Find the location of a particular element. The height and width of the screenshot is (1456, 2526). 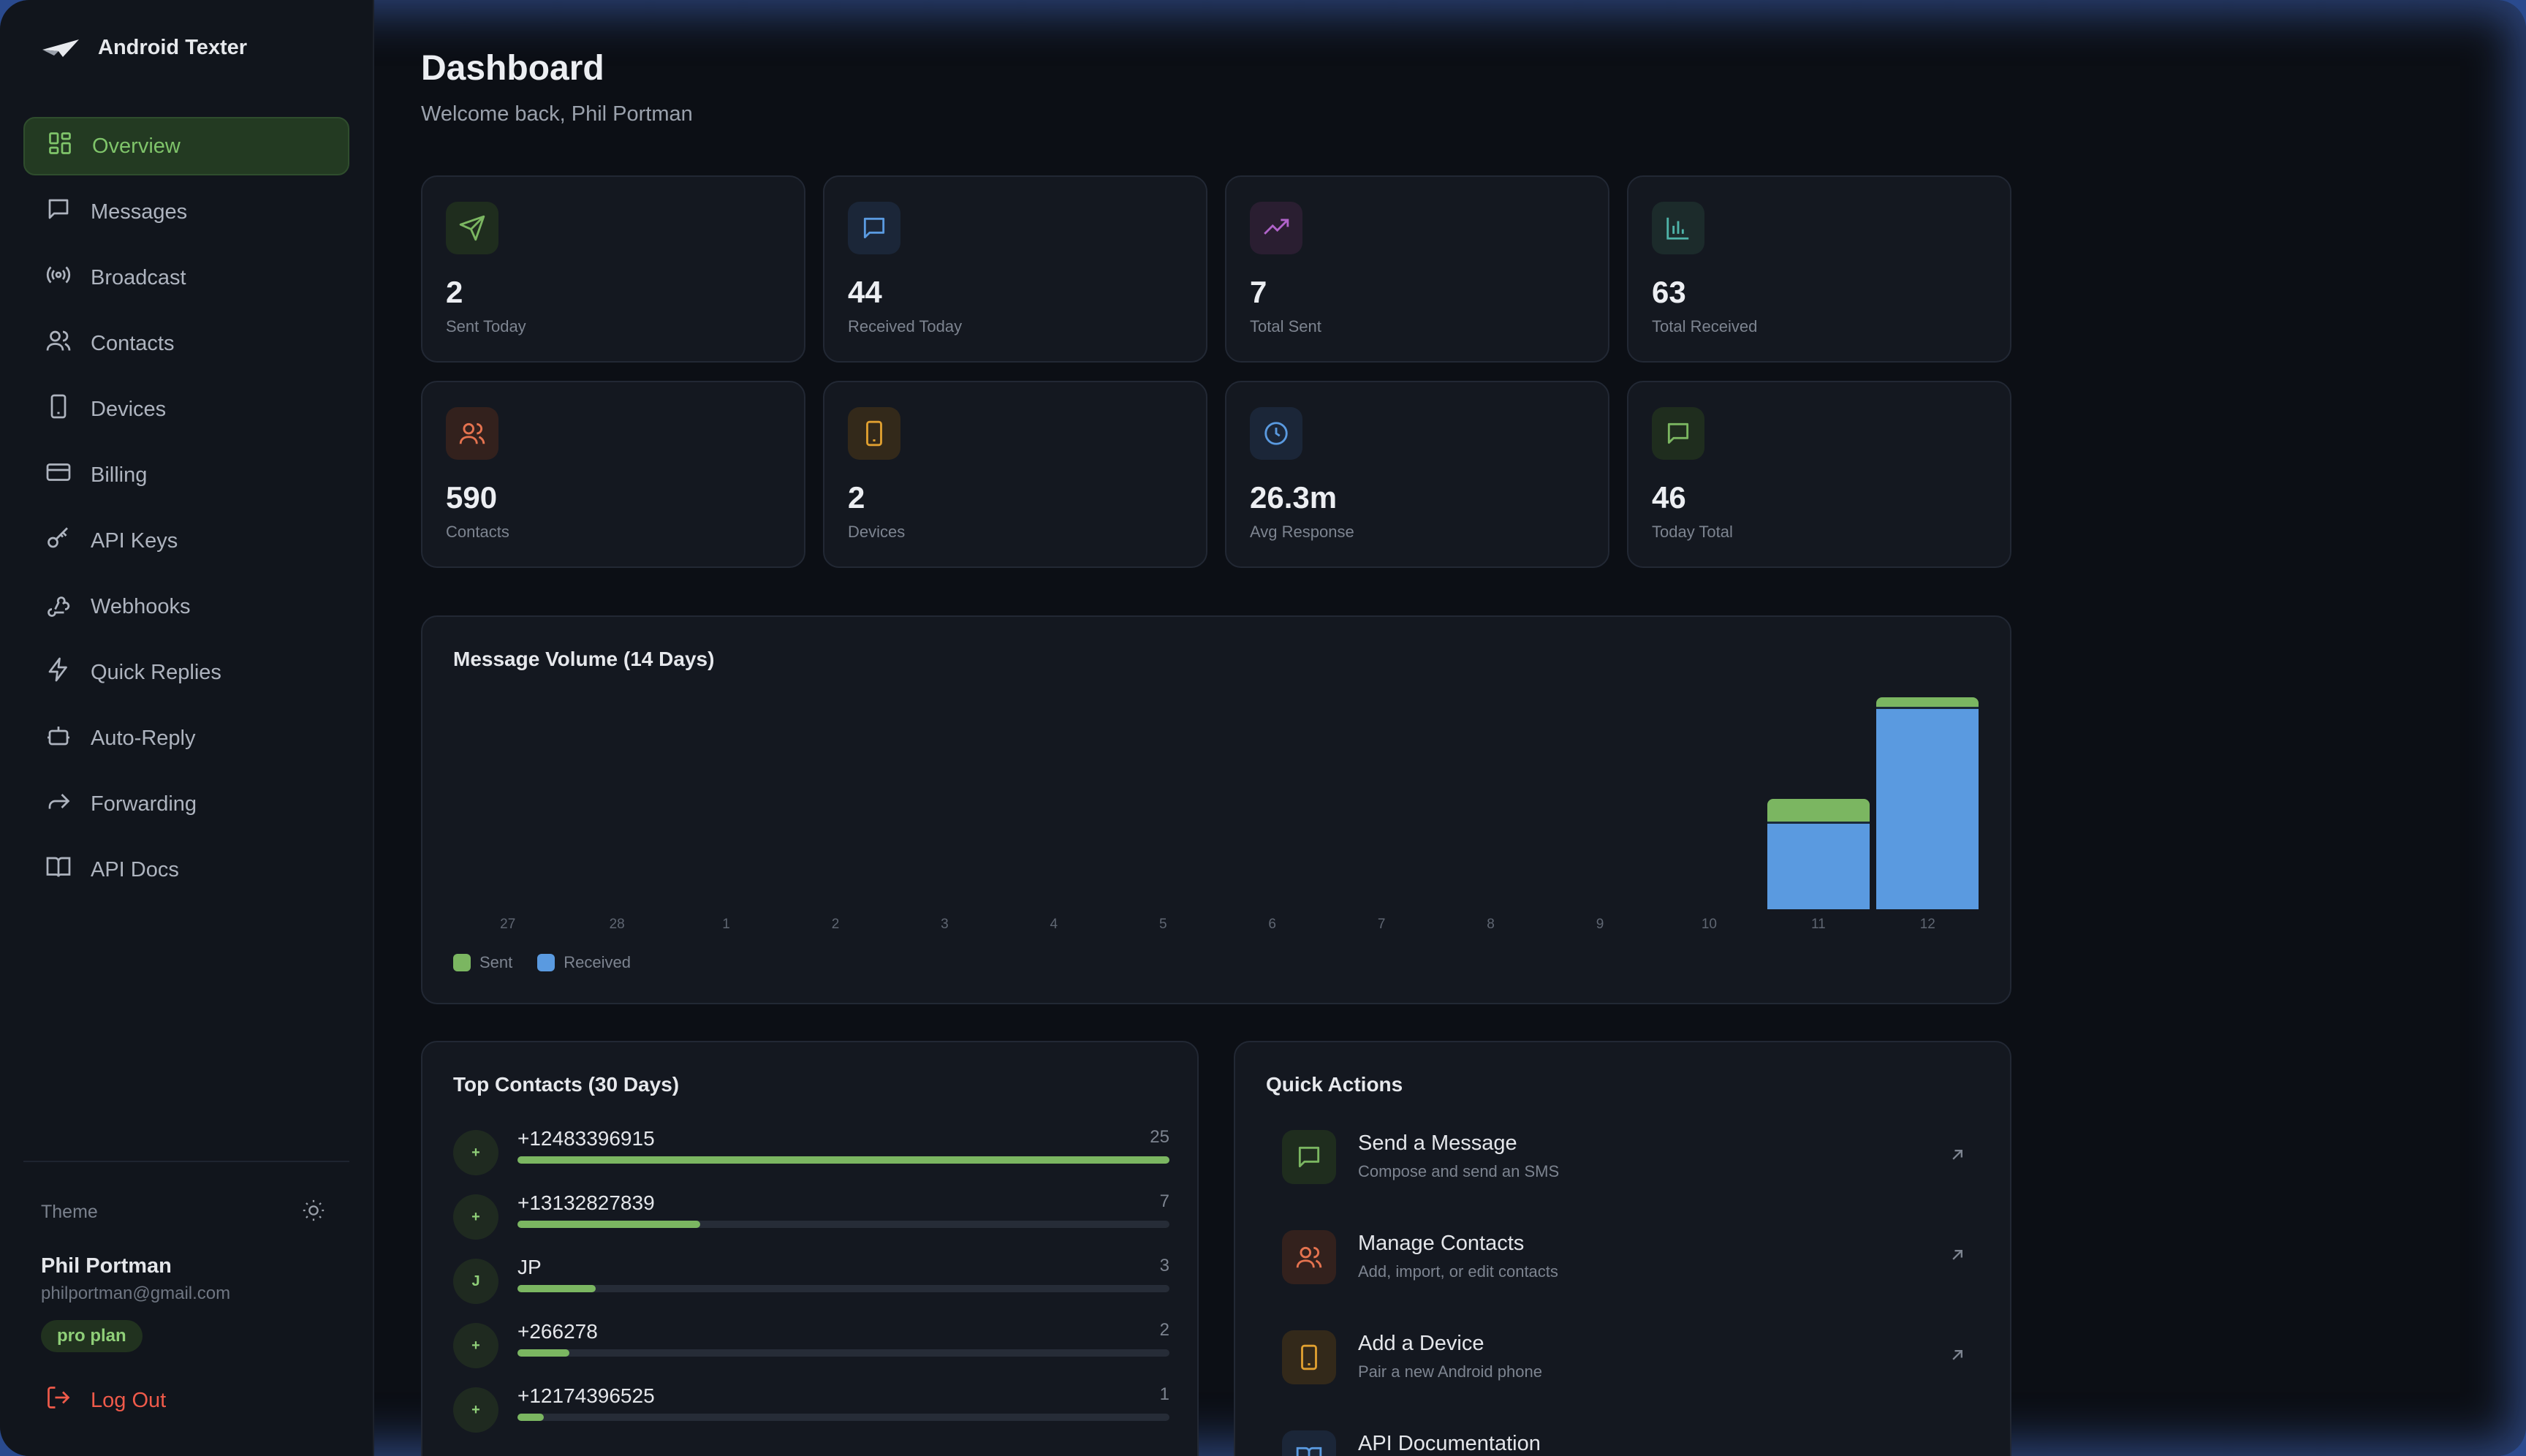

trending-up-icon is located at coordinates (1276, 228).